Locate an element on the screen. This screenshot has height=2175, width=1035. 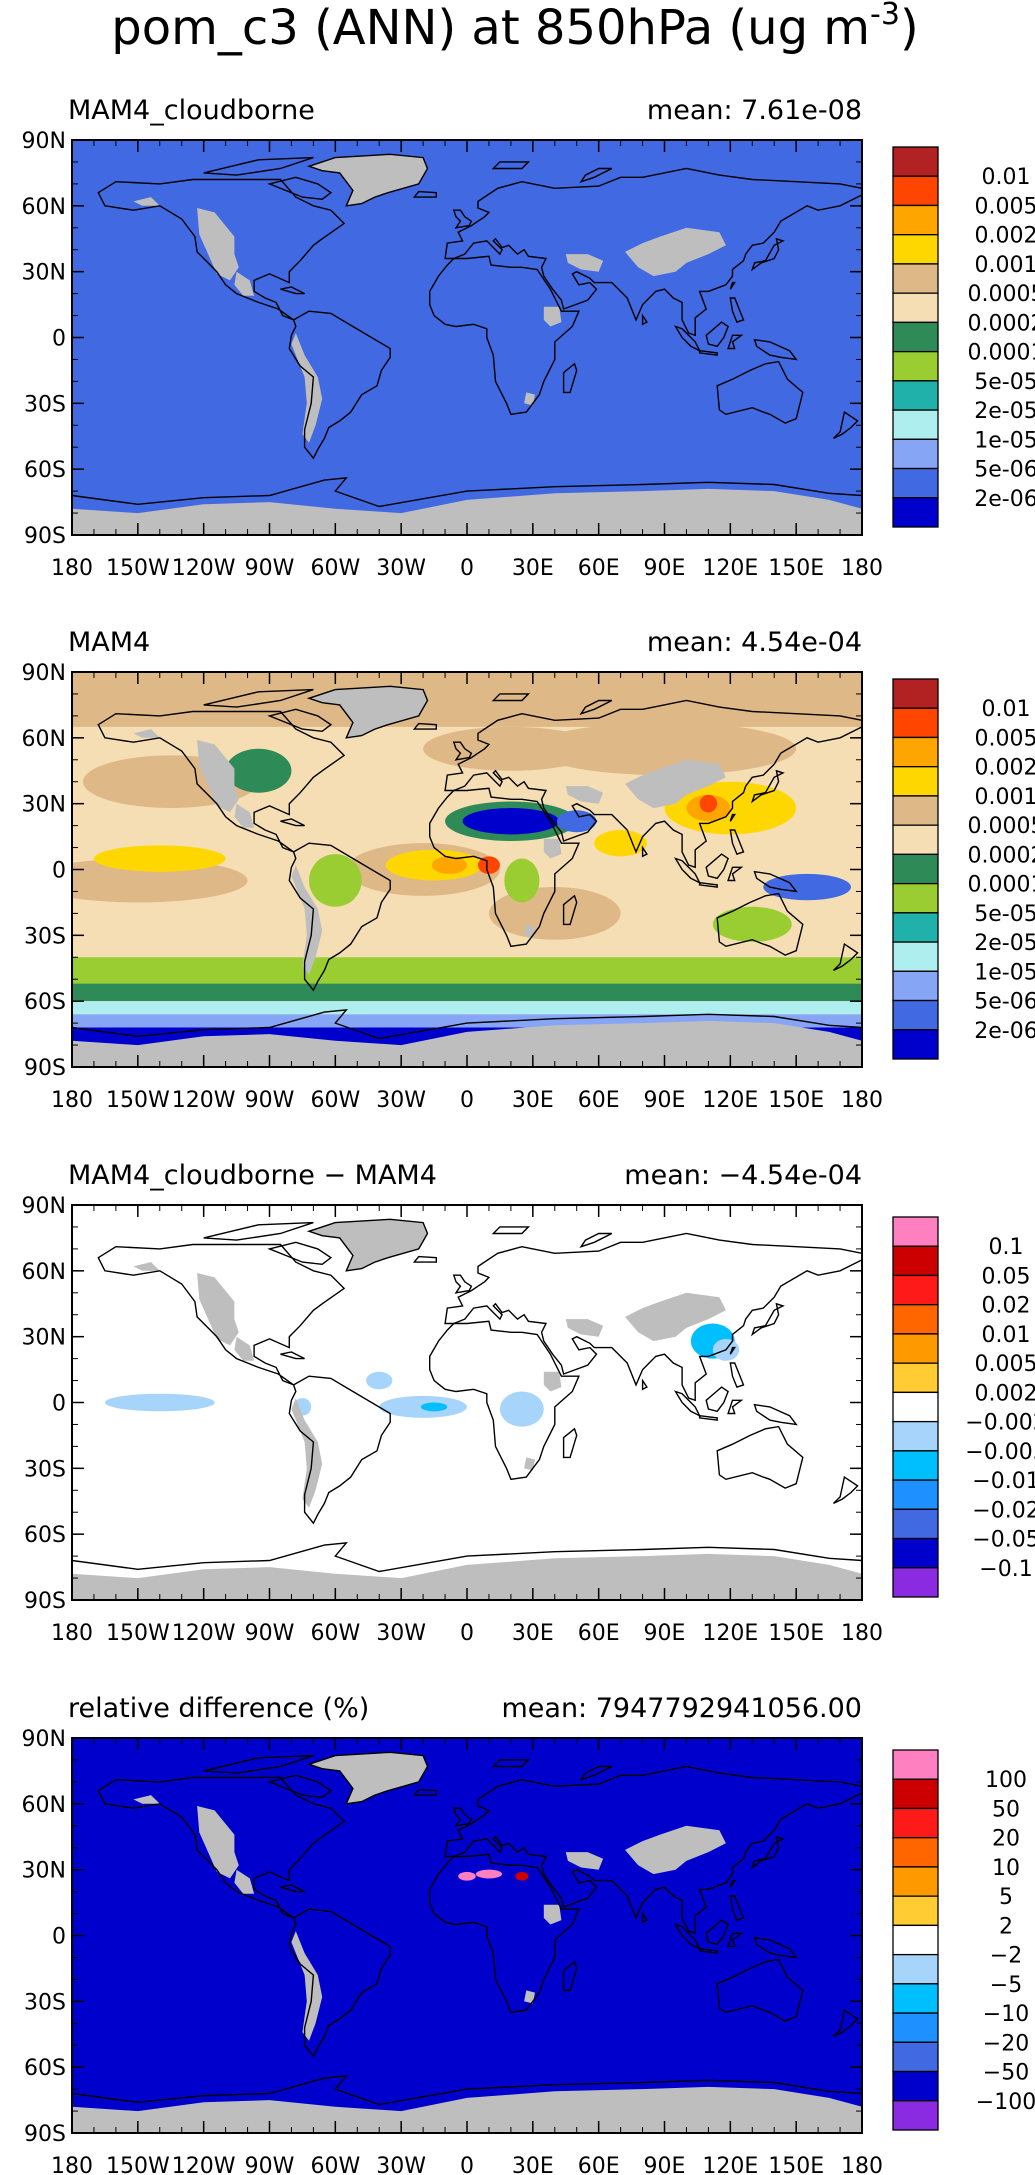
legend-label: 5e-05 is located at coordinates (1004, 914).